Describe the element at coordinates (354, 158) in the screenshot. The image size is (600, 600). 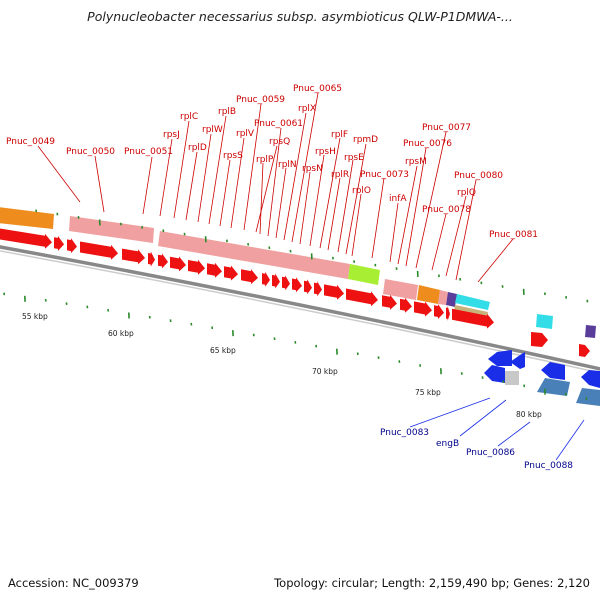
I see `gene-label-rpse: rpsE` at that location.